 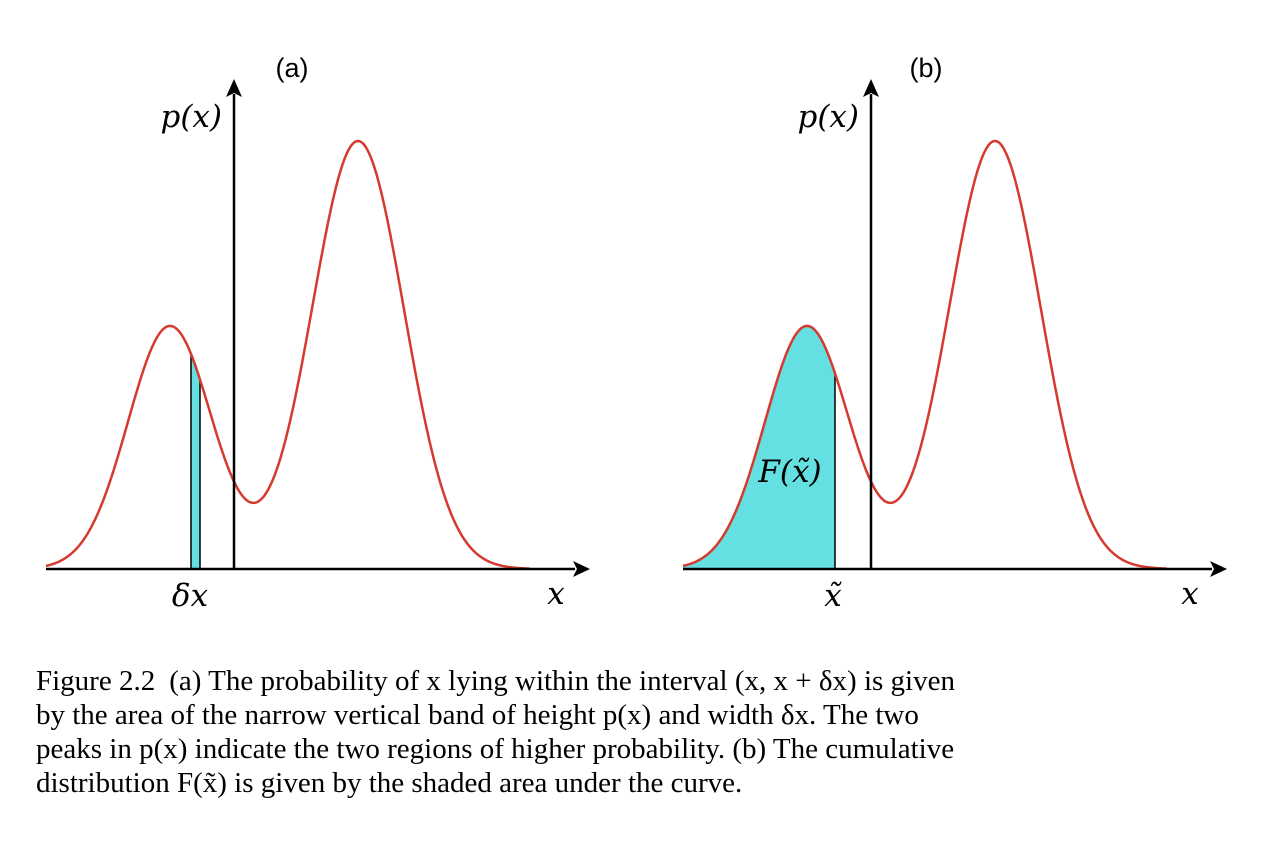 What do you see at coordinates (789, 472) in the screenshot?
I see `cumulative-label: F(x̃)` at bounding box center [789, 472].